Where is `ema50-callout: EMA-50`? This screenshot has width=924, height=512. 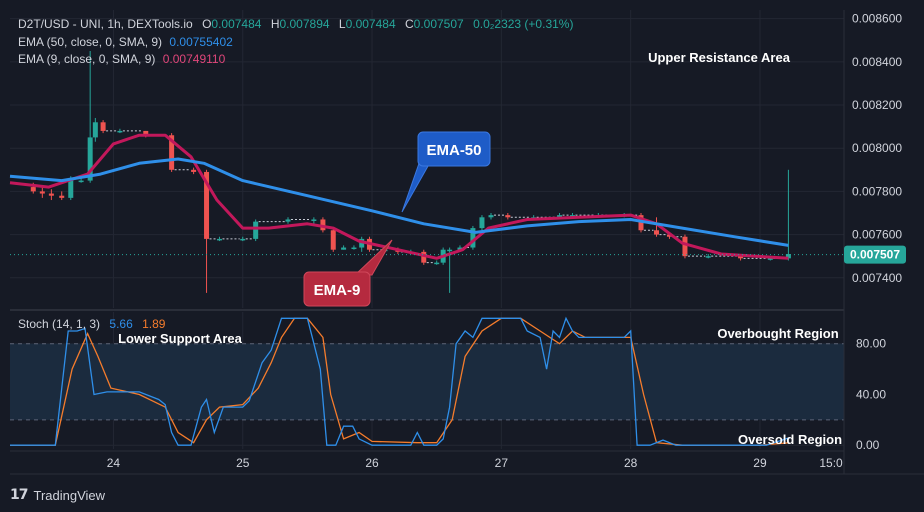 ema50-callout: EMA-50 is located at coordinates (446, 172).